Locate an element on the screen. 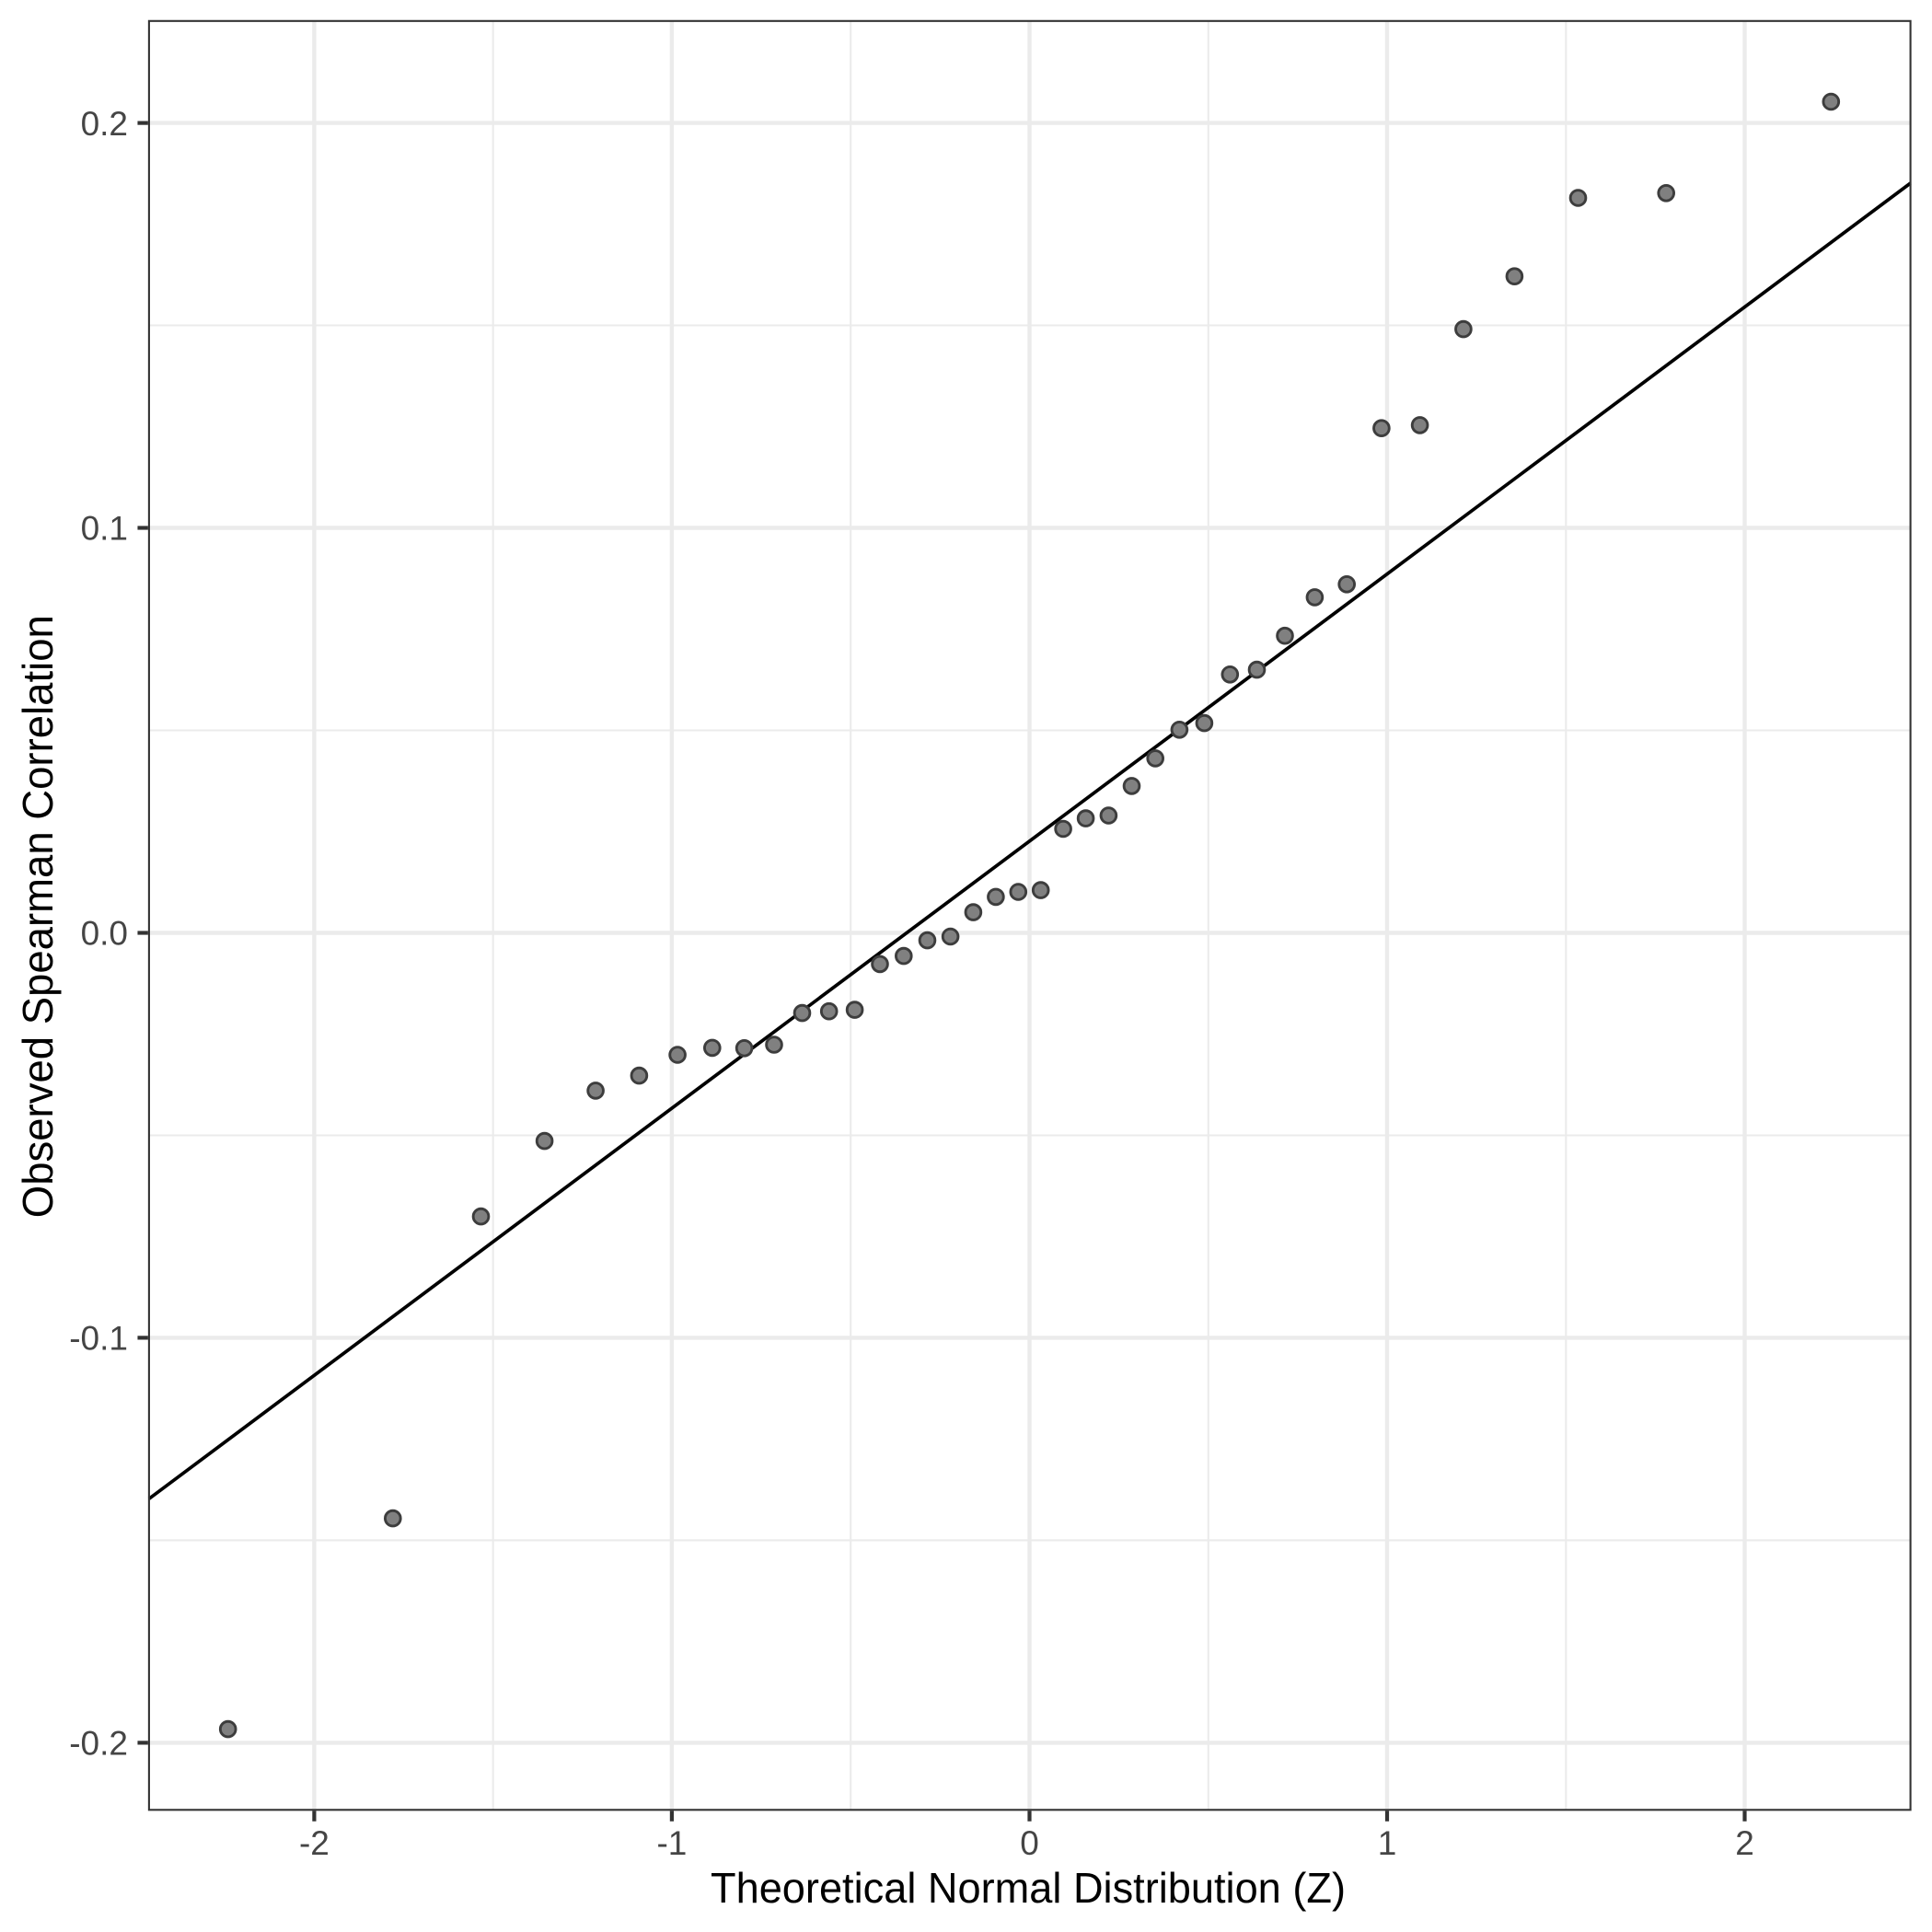 The image size is (1932, 1932). svg-text: -0.1 is located at coordinates (99, 1339).